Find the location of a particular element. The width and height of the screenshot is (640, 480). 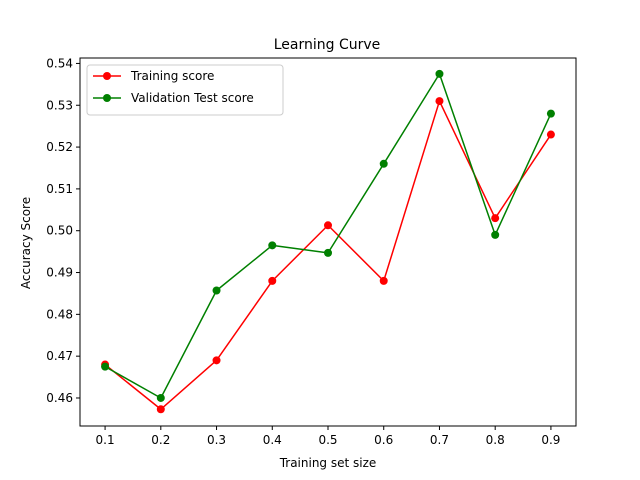

y-axis-ticks: 0.46 0.47 0.48 0.49 0.50 0.51 0.52 0.53 0.54 is located at coordinates (63, 230).